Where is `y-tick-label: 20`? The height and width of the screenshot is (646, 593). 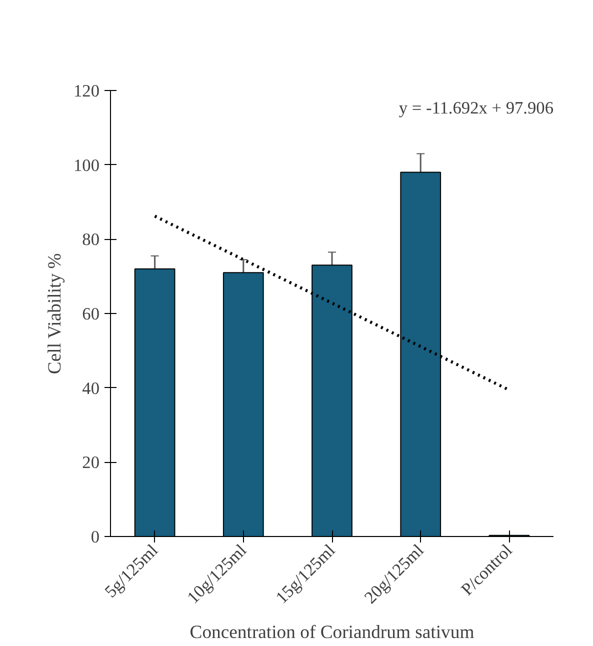 y-tick-label: 20 is located at coordinates (91, 462).